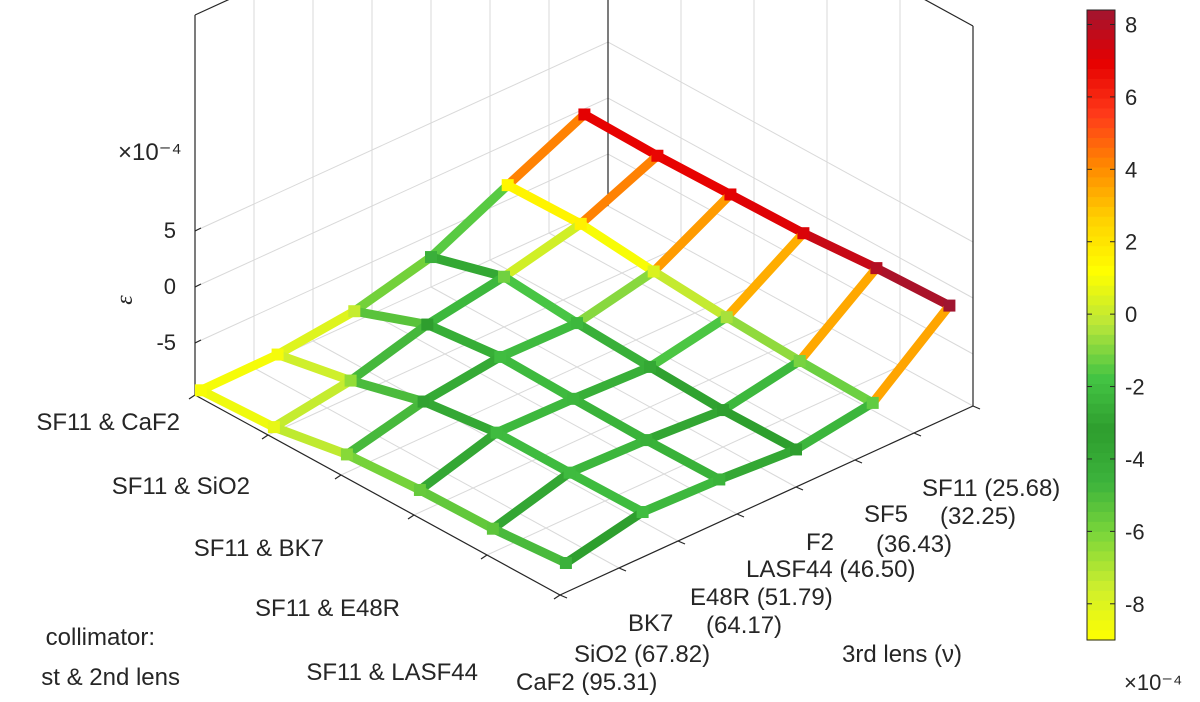 This screenshot has height=702, width=1200. What do you see at coordinates (761, 597) in the screenshot?
I see `y-tick-label-e48r: E48R (51.79)` at bounding box center [761, 597].